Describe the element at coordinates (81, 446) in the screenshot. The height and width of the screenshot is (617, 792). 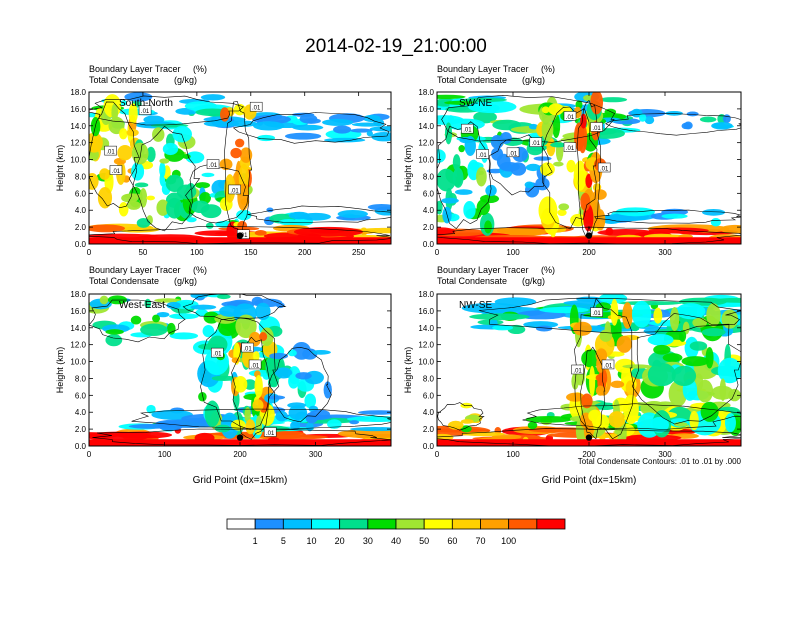
I see `panel-west-east-ytick-label: 0.0` at that location.